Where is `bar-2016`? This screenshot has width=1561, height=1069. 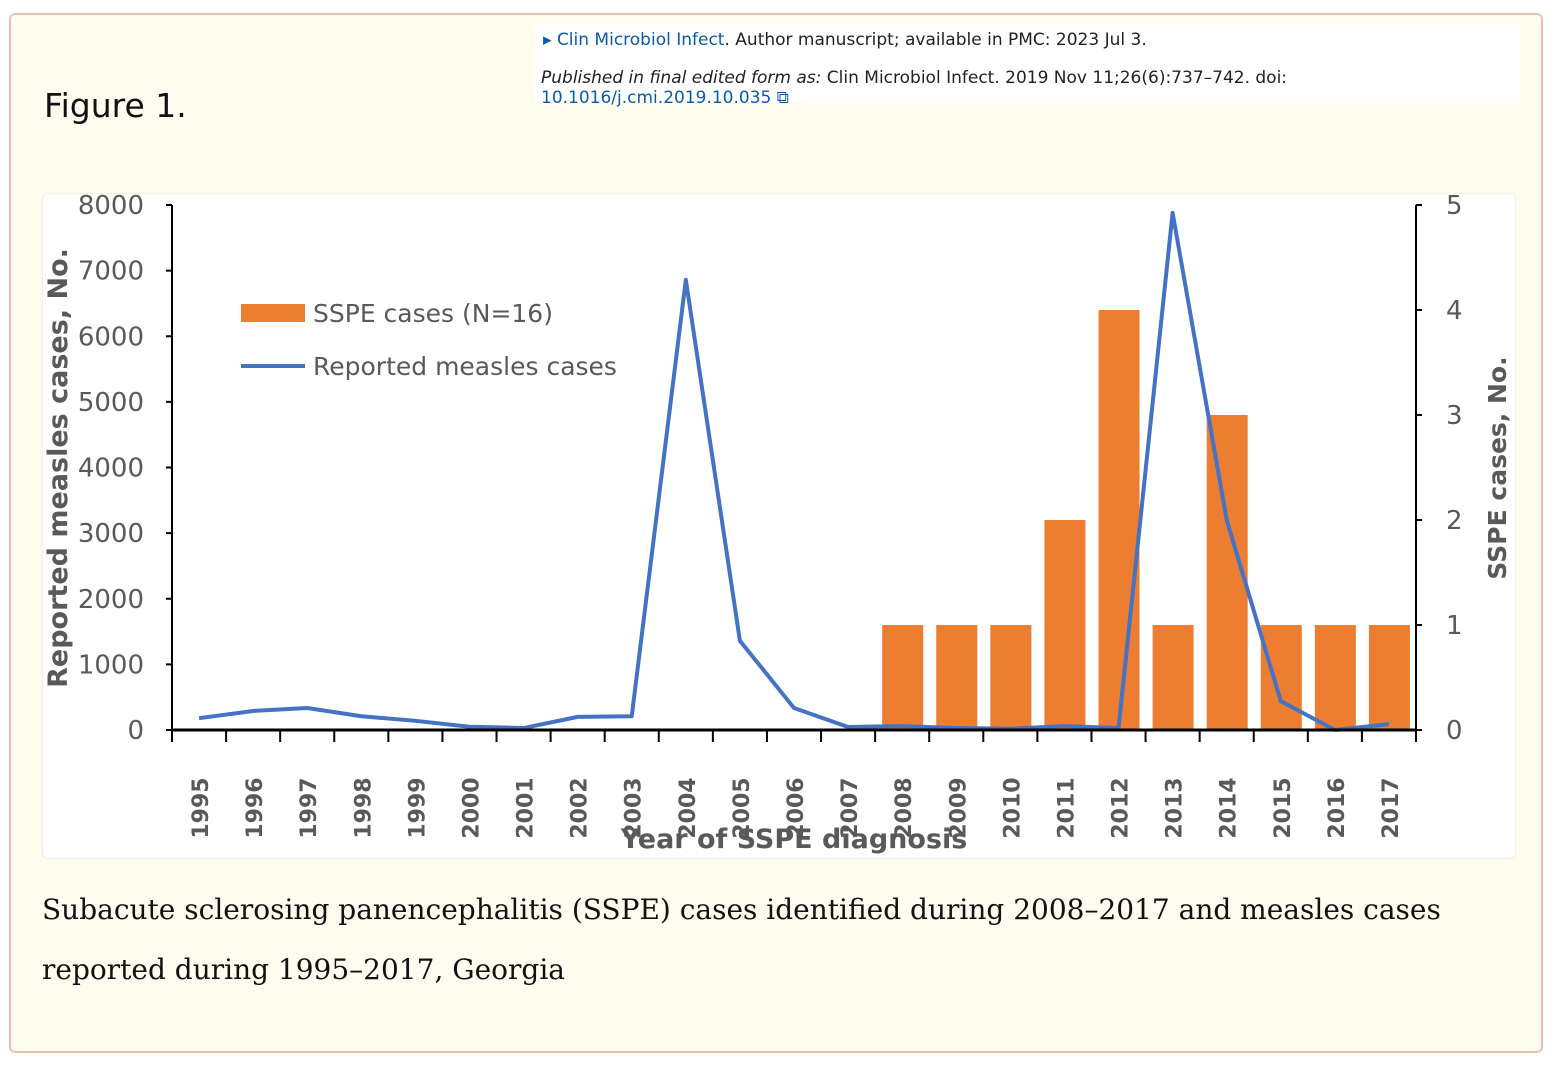 bar-2016 is located at coordinates (1335, 677).